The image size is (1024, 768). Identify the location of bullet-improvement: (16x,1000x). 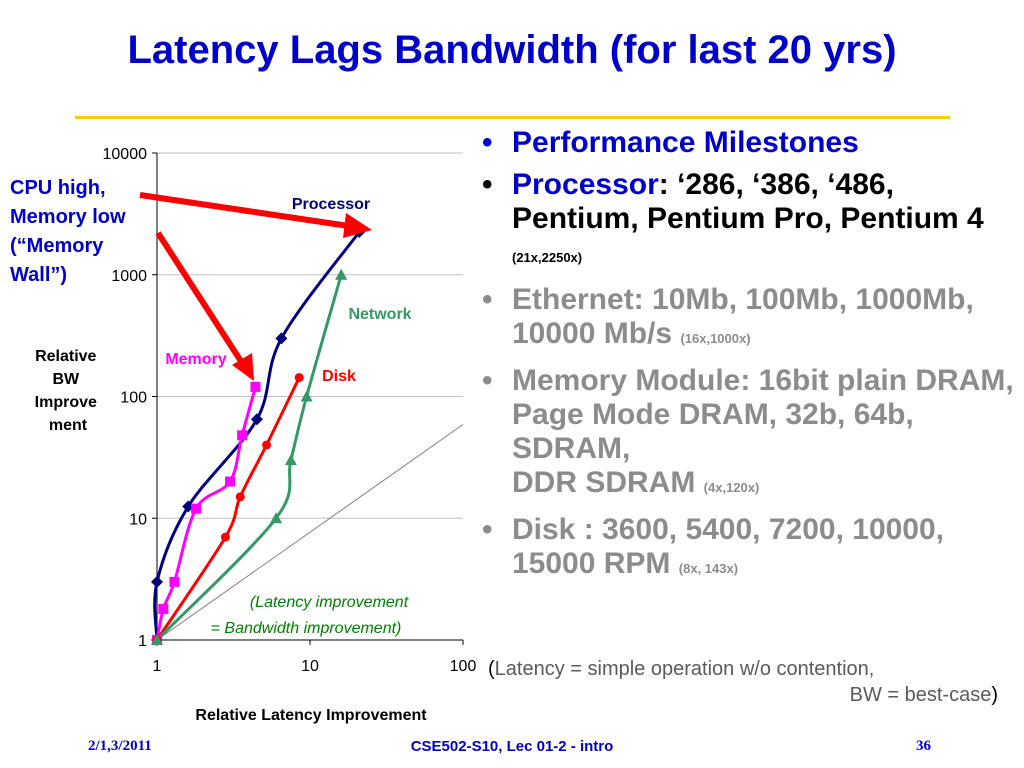
(715, 338).